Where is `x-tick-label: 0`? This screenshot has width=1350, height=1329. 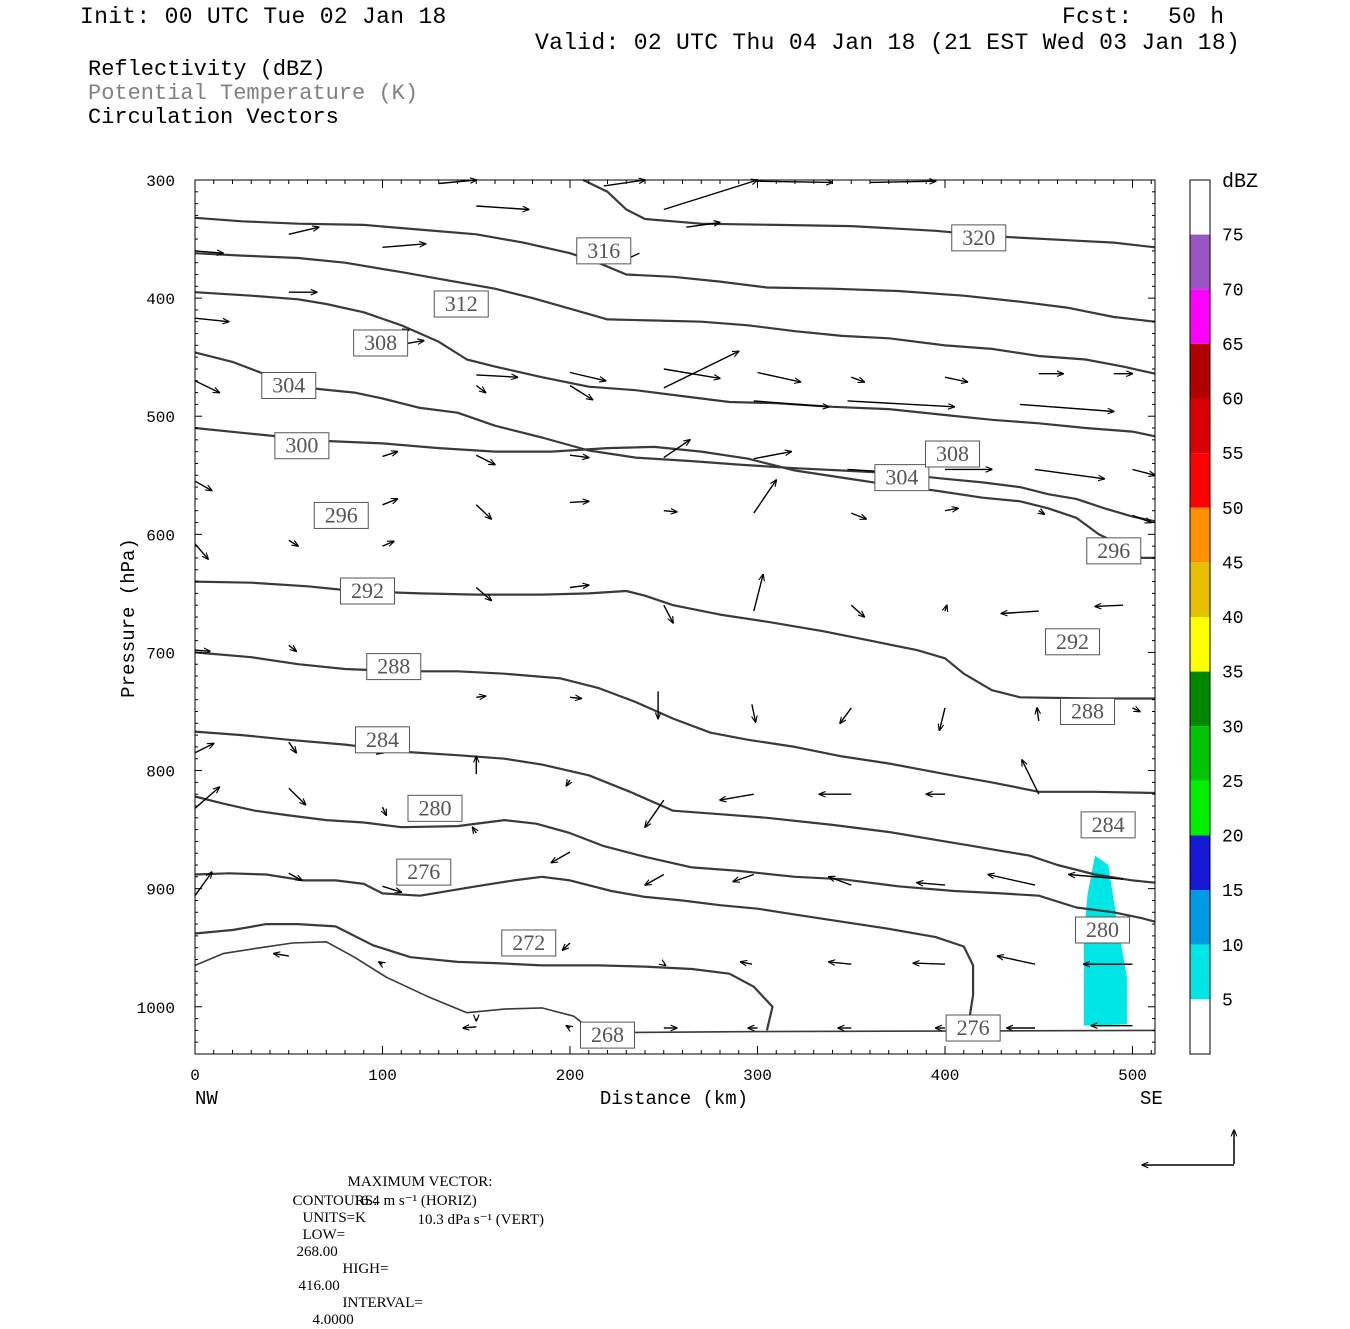
x-tick-label: 0 is located at coordinates (195, 1076).